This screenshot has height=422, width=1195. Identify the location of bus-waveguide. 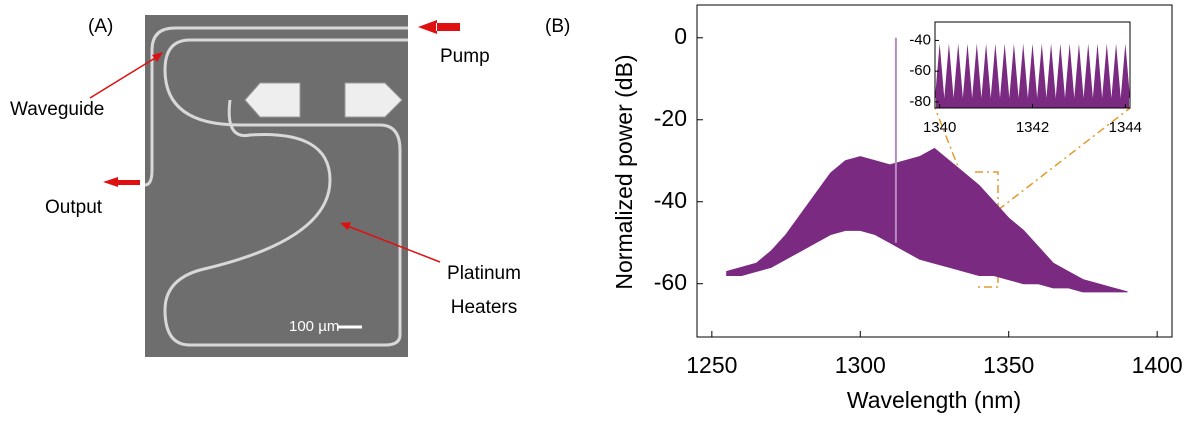
(276, 106).